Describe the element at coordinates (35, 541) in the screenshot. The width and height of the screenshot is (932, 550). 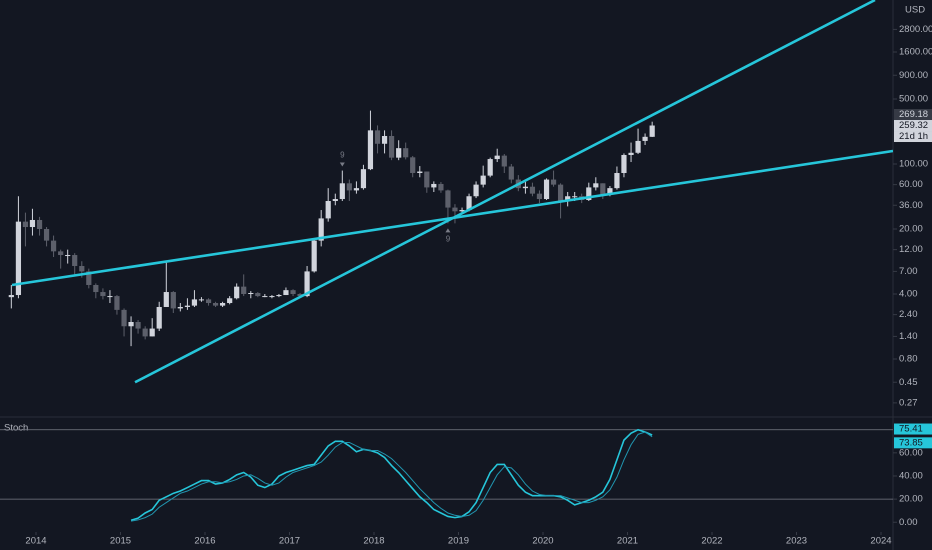
I see `x-tick-label: 2014` at that location.